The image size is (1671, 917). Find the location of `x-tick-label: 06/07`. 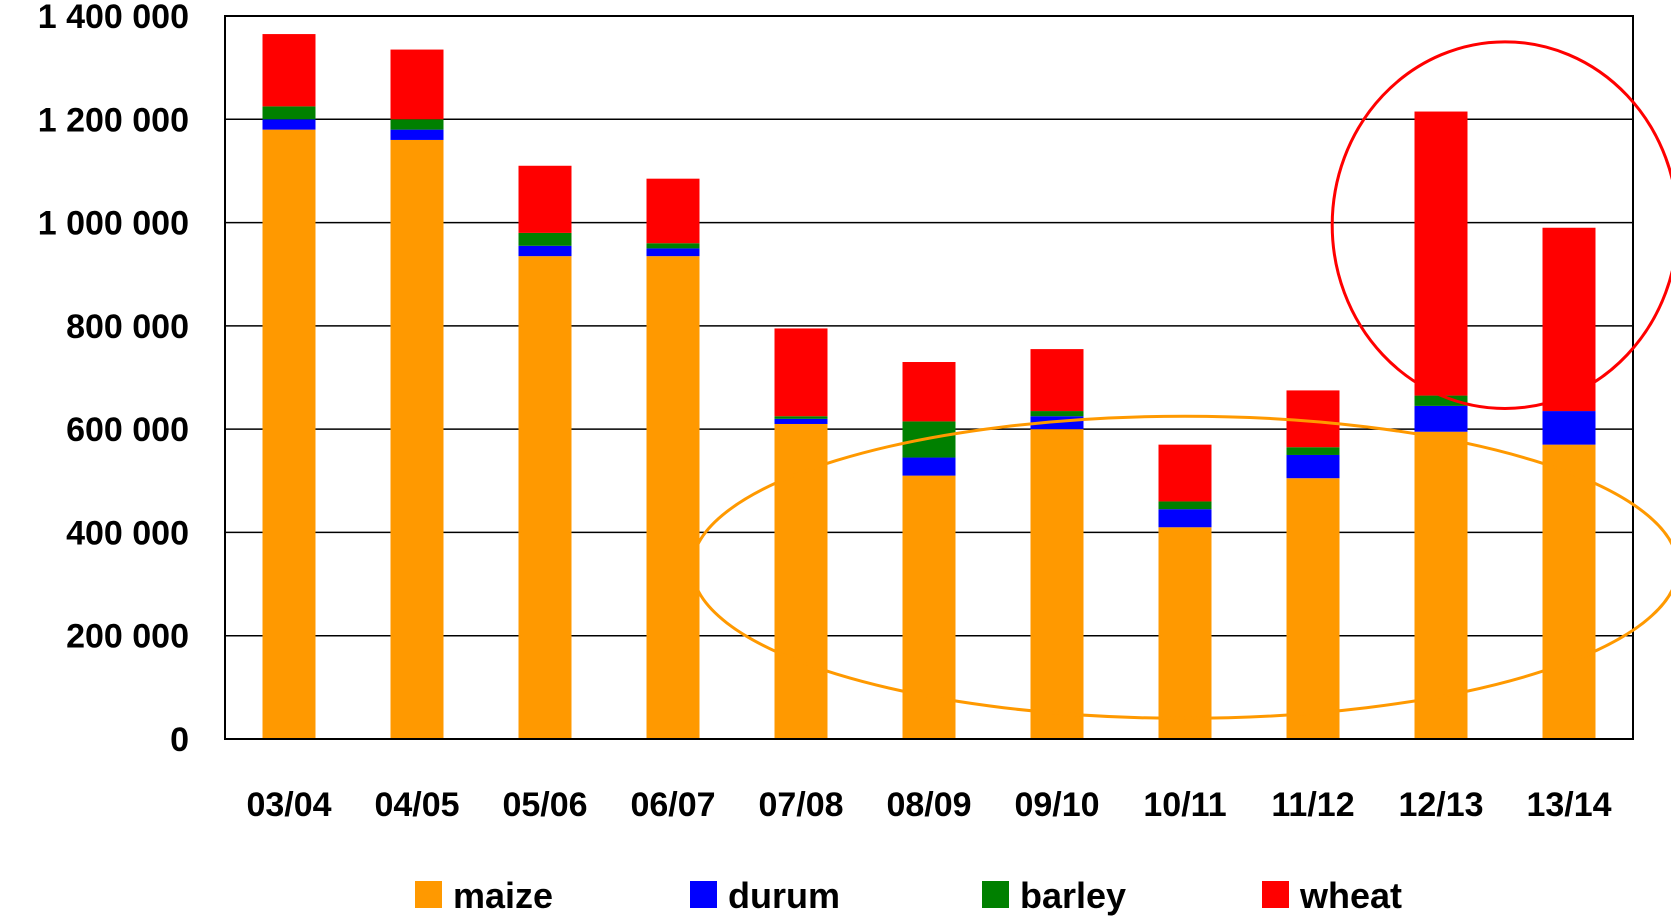

x-tick-label: 06/07 is located at coordinates (672, 805).